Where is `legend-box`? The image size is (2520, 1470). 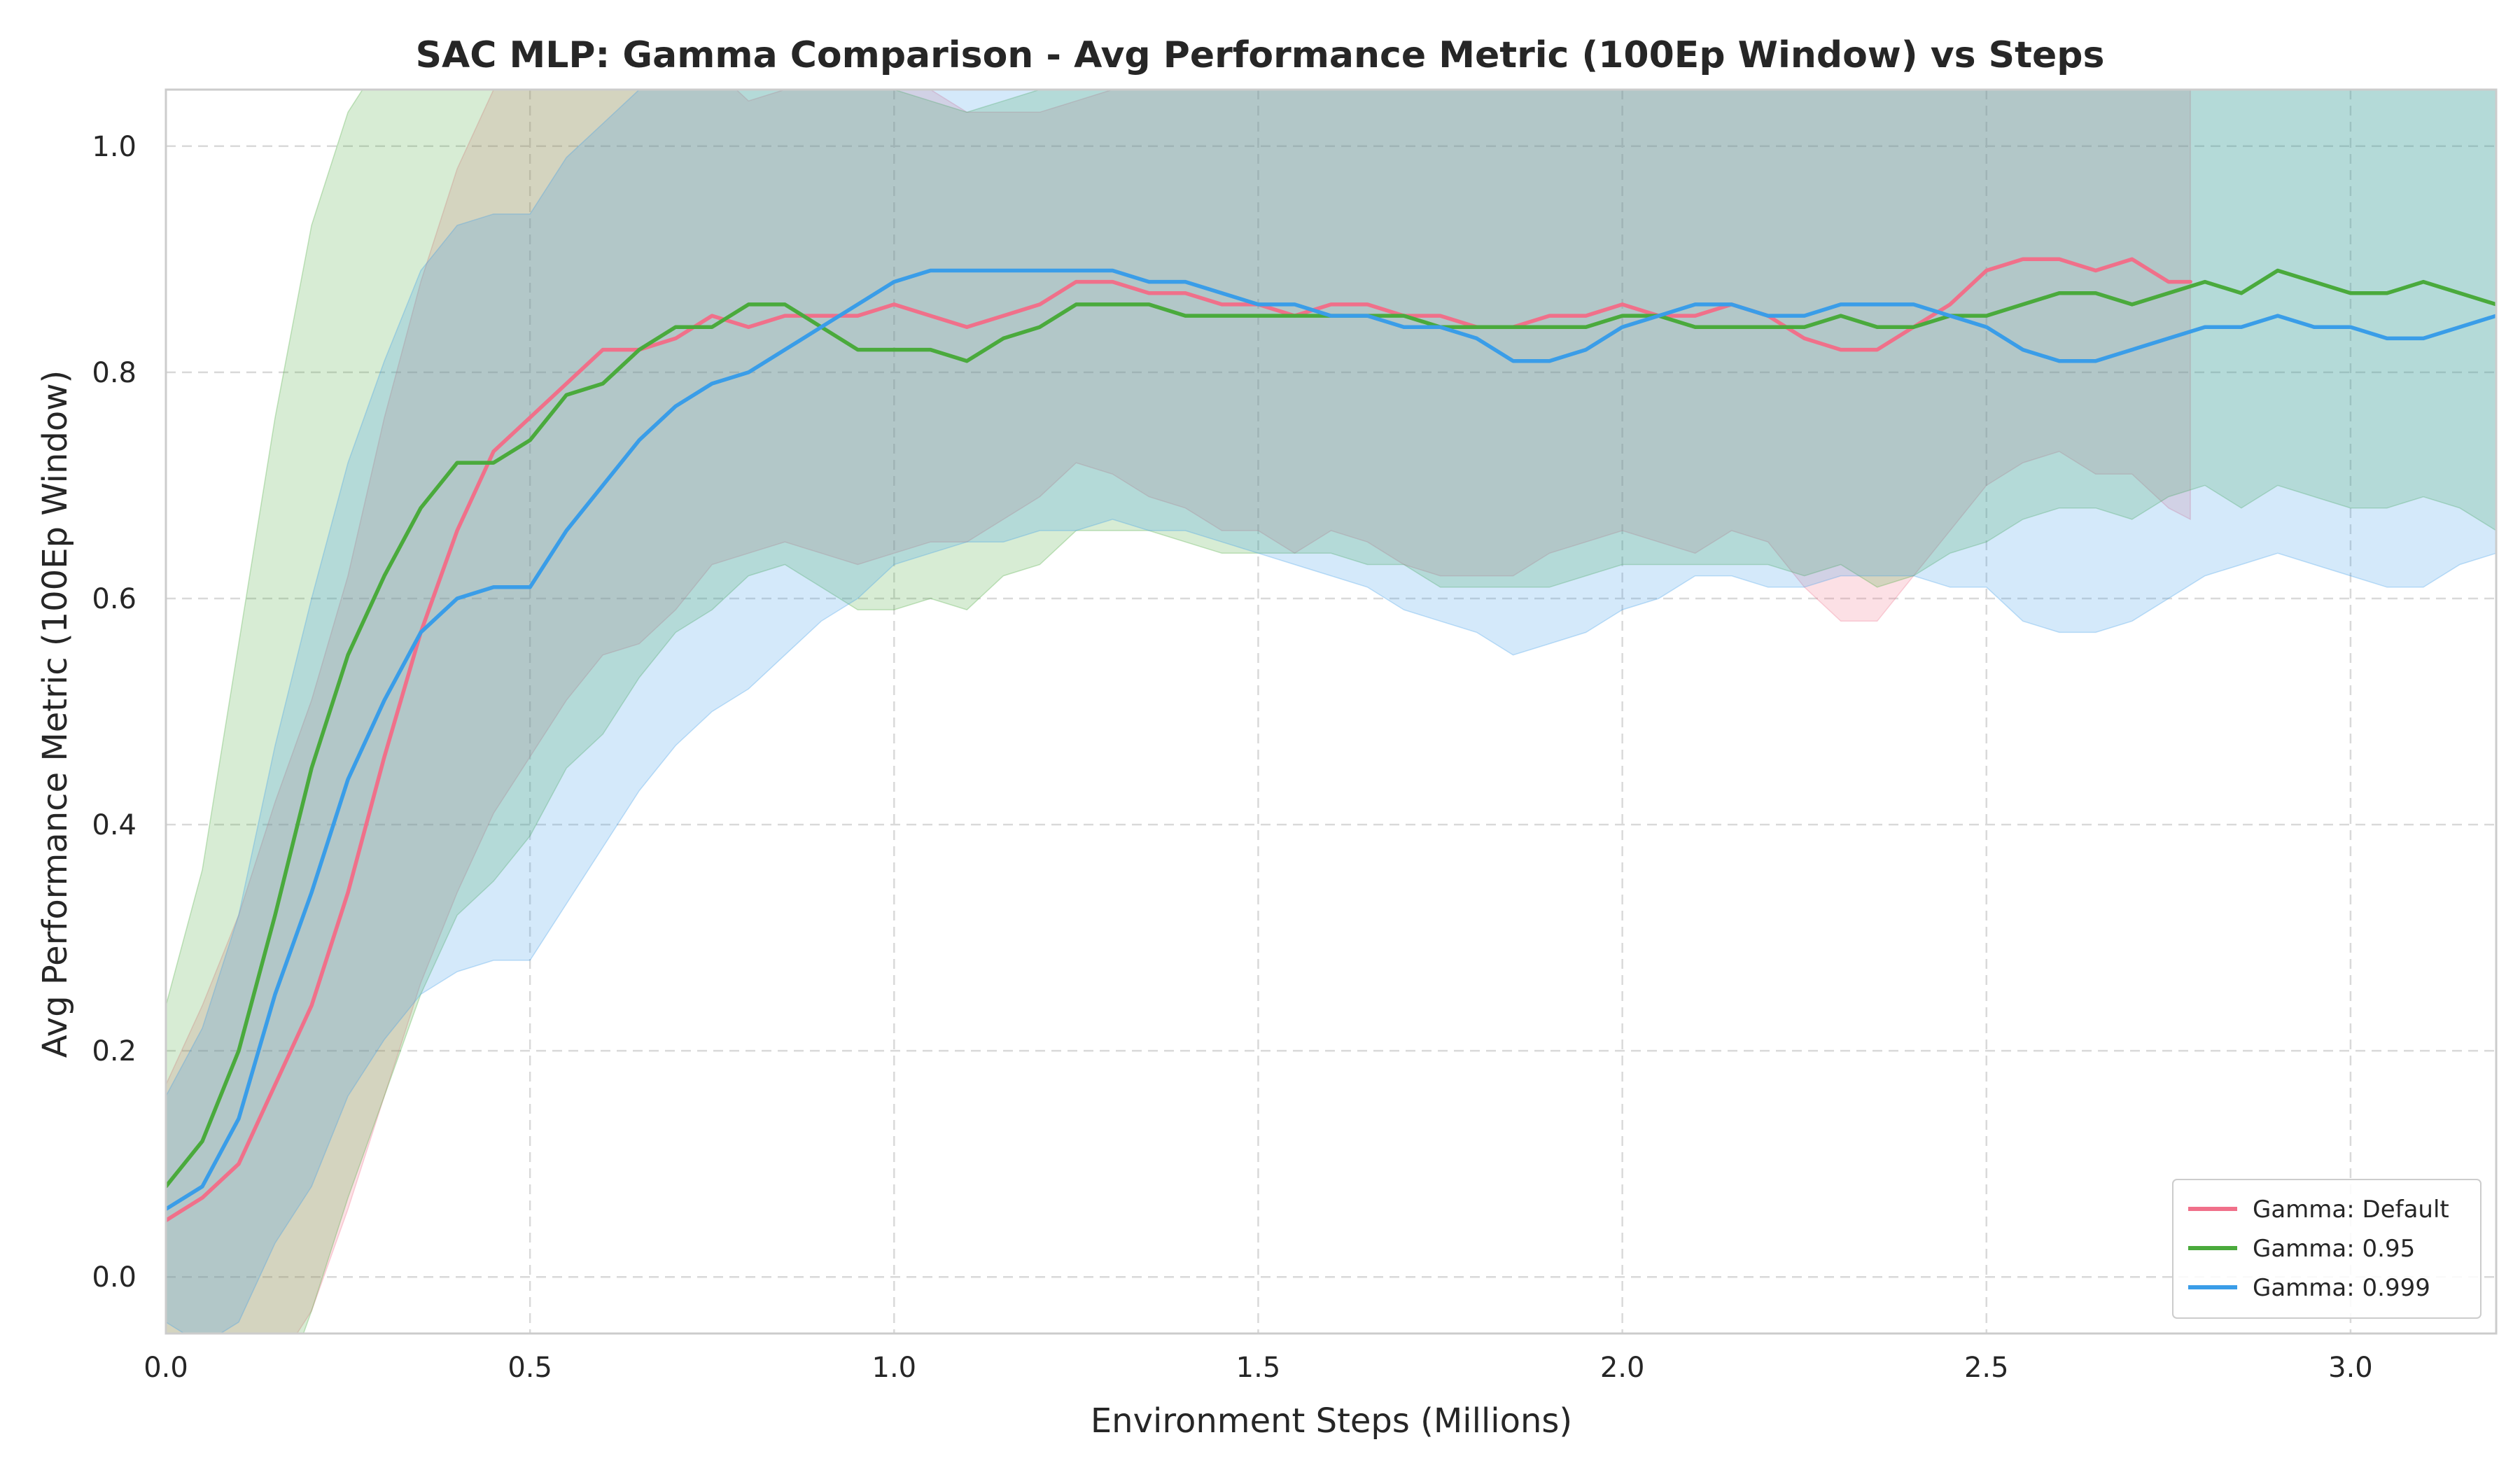
legend-box is located at coordinates (2327, 1249).